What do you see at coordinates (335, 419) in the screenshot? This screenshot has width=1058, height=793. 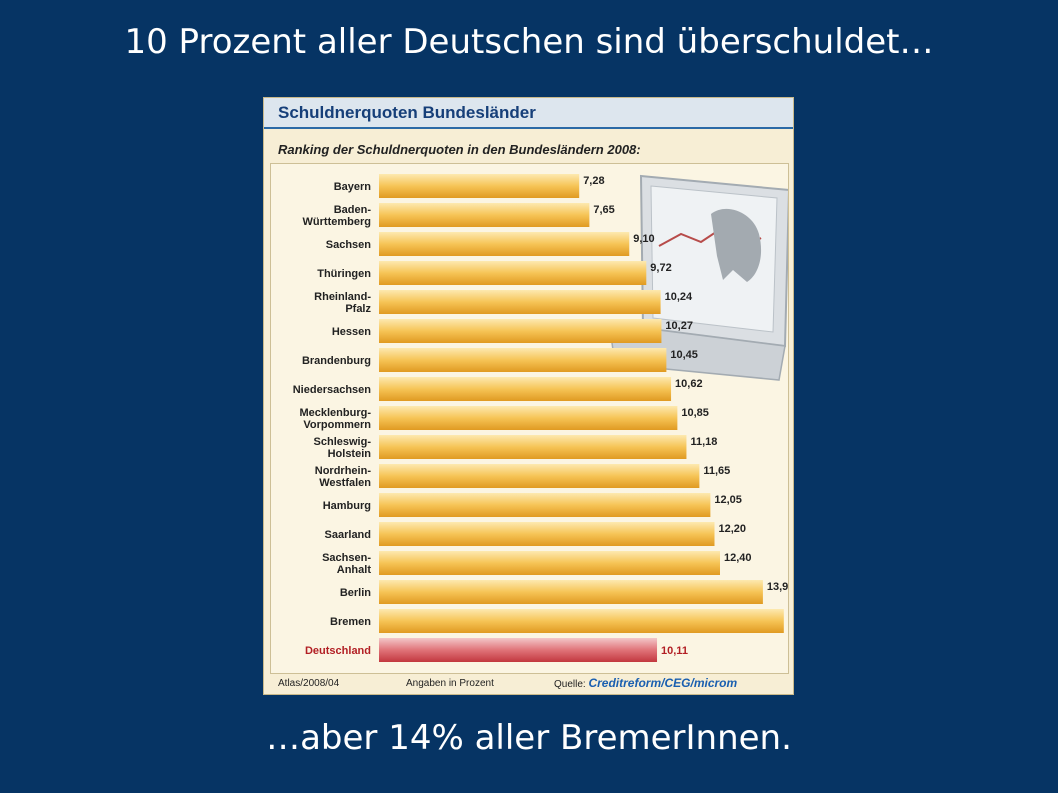 I see `category-label: Mecklenburg-Vorpommern` at bounding box center [335, 419].